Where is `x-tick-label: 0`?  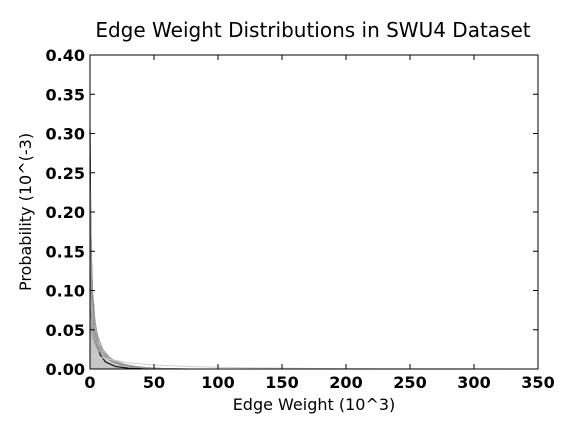
x-tick-label: 0 is located at coordinates (89, 382).